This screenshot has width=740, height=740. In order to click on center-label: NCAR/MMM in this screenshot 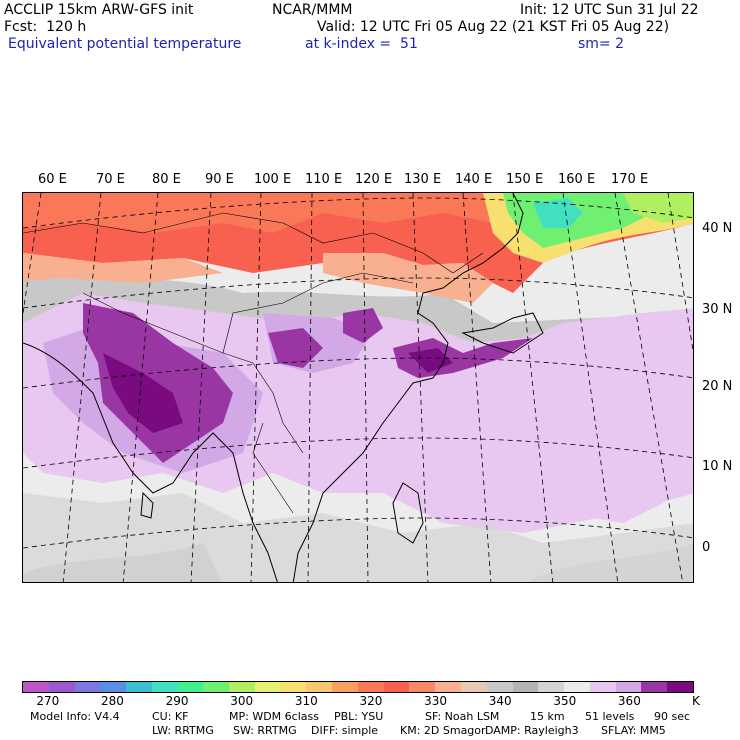, I will do `click(312, 10)`.